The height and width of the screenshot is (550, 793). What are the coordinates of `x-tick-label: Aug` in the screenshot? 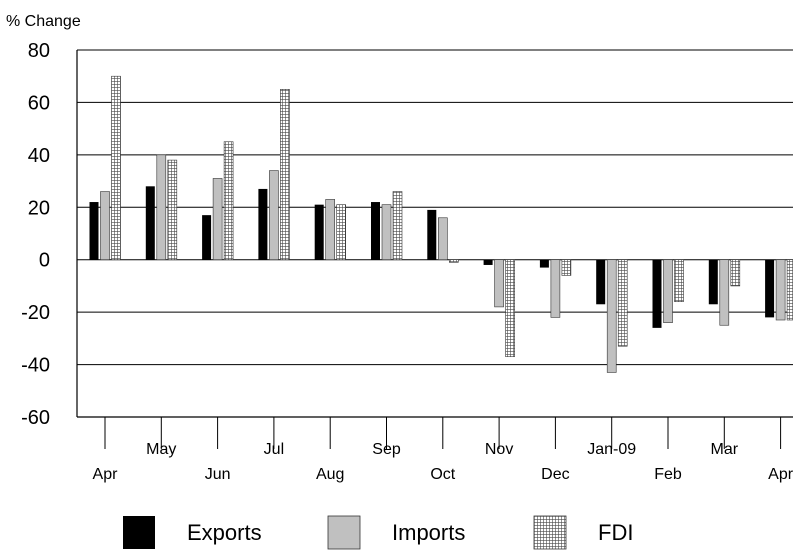 It's located at (330, 474).